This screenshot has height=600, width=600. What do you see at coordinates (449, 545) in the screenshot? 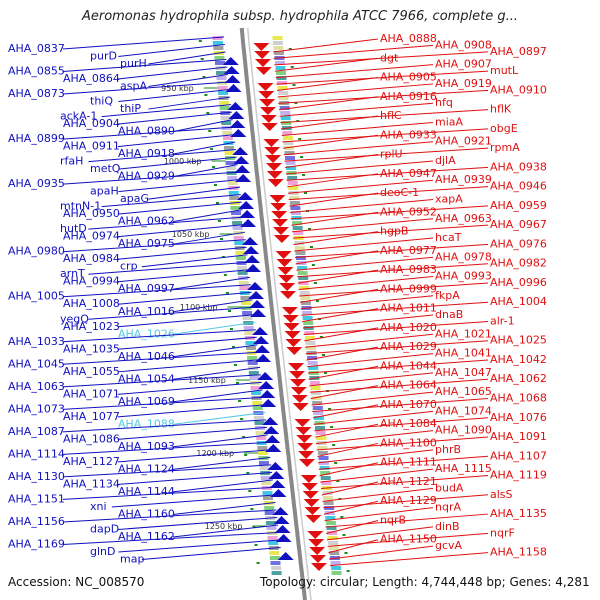
I see `right-gene-label: gcvA` at bounding box center [449, 545].